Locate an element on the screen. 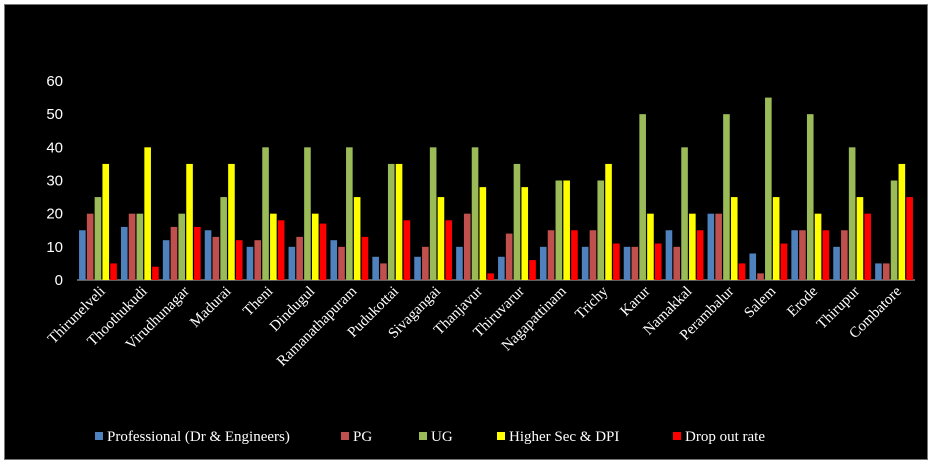 The image size is (934, 466). y-tick-label: 40 is located at coordinates (54, 147).